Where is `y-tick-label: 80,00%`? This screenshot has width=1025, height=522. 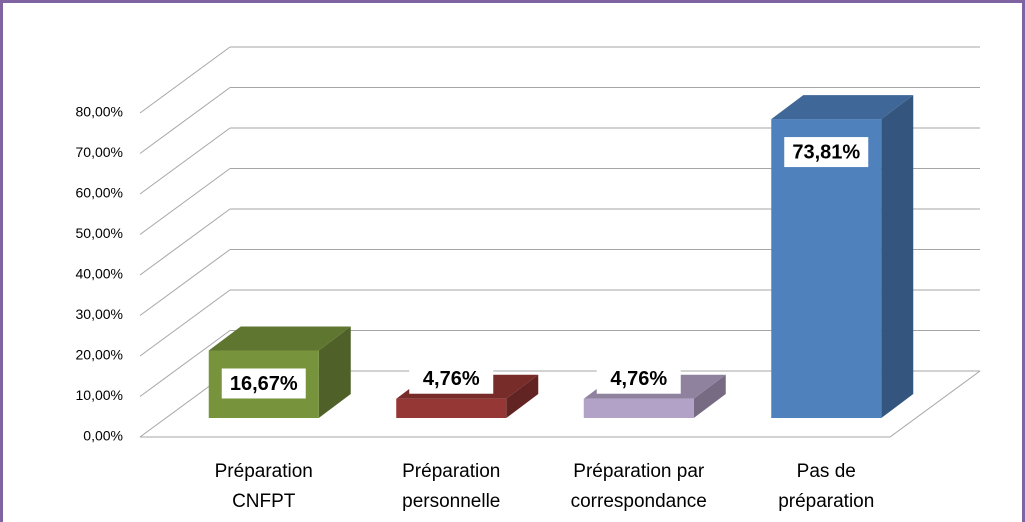
y-tick-label: 80,00% is located at coordinates (99, 112).